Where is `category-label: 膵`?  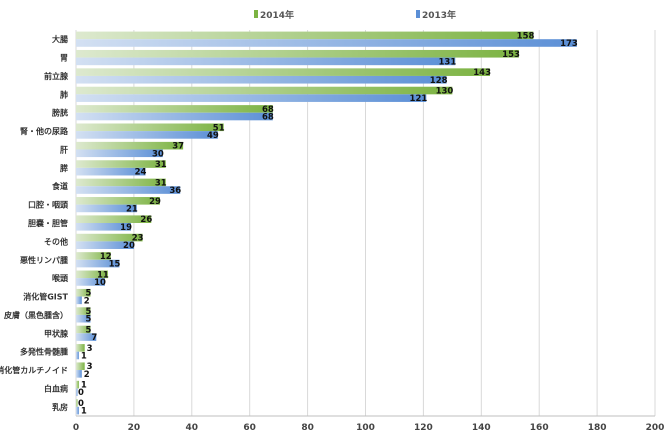
category-label: 膵 is located at coordinates (64, 168).